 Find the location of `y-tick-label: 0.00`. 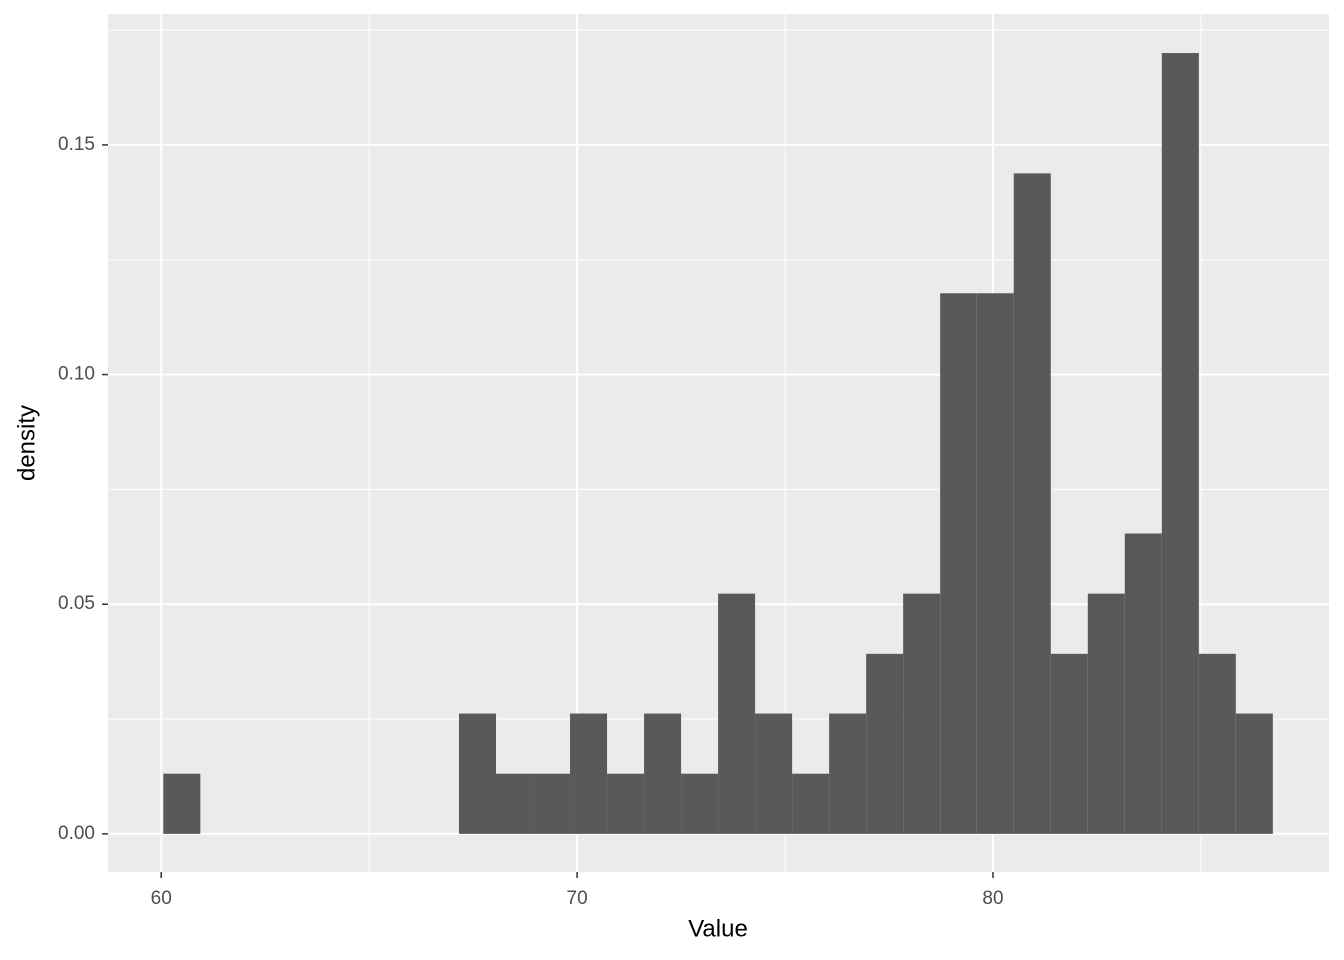

y-tick-label: 0.00 is located at coordinates (76, 833).